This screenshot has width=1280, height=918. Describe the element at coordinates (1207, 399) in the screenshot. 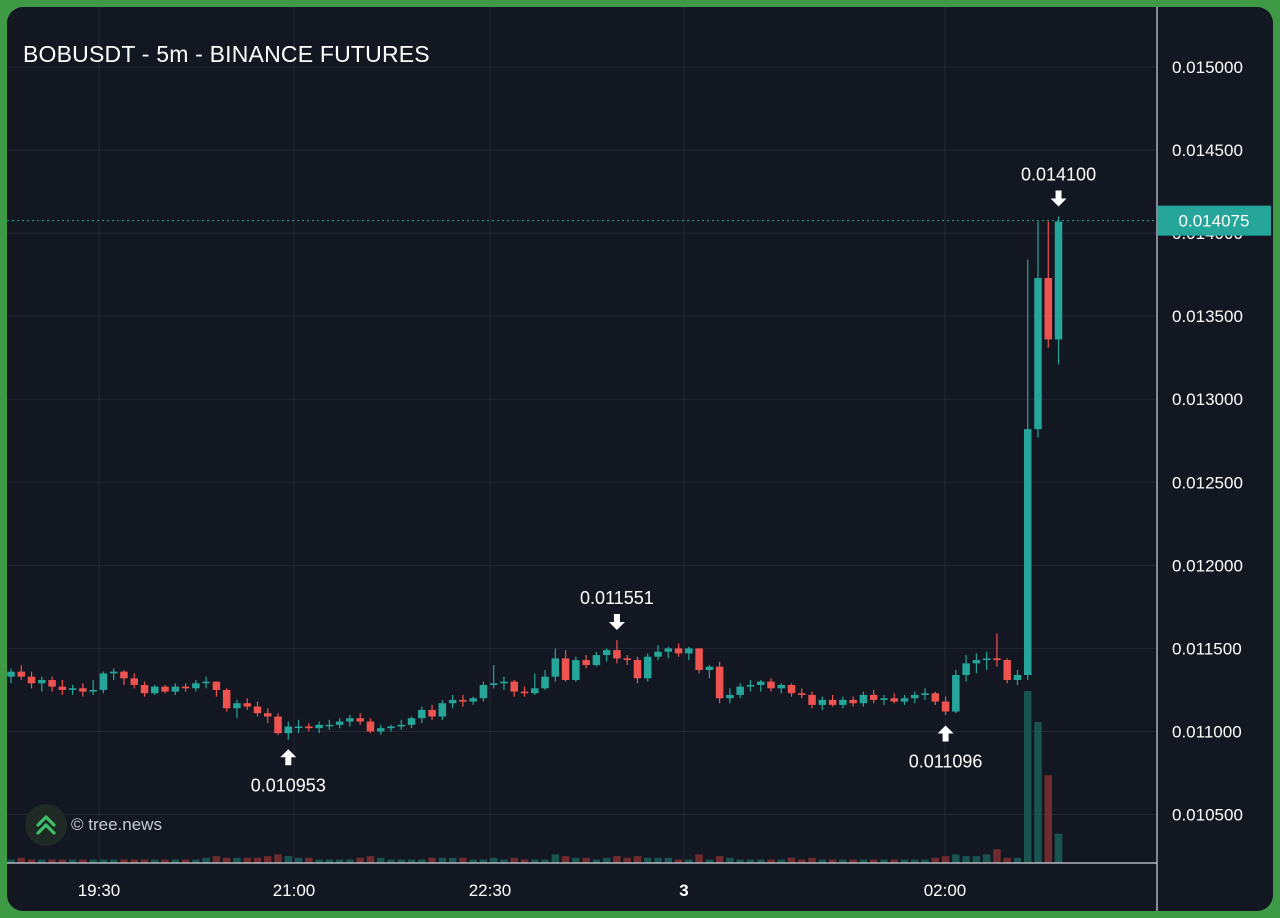

I see `price-tick-label: 0.013000` at that location.